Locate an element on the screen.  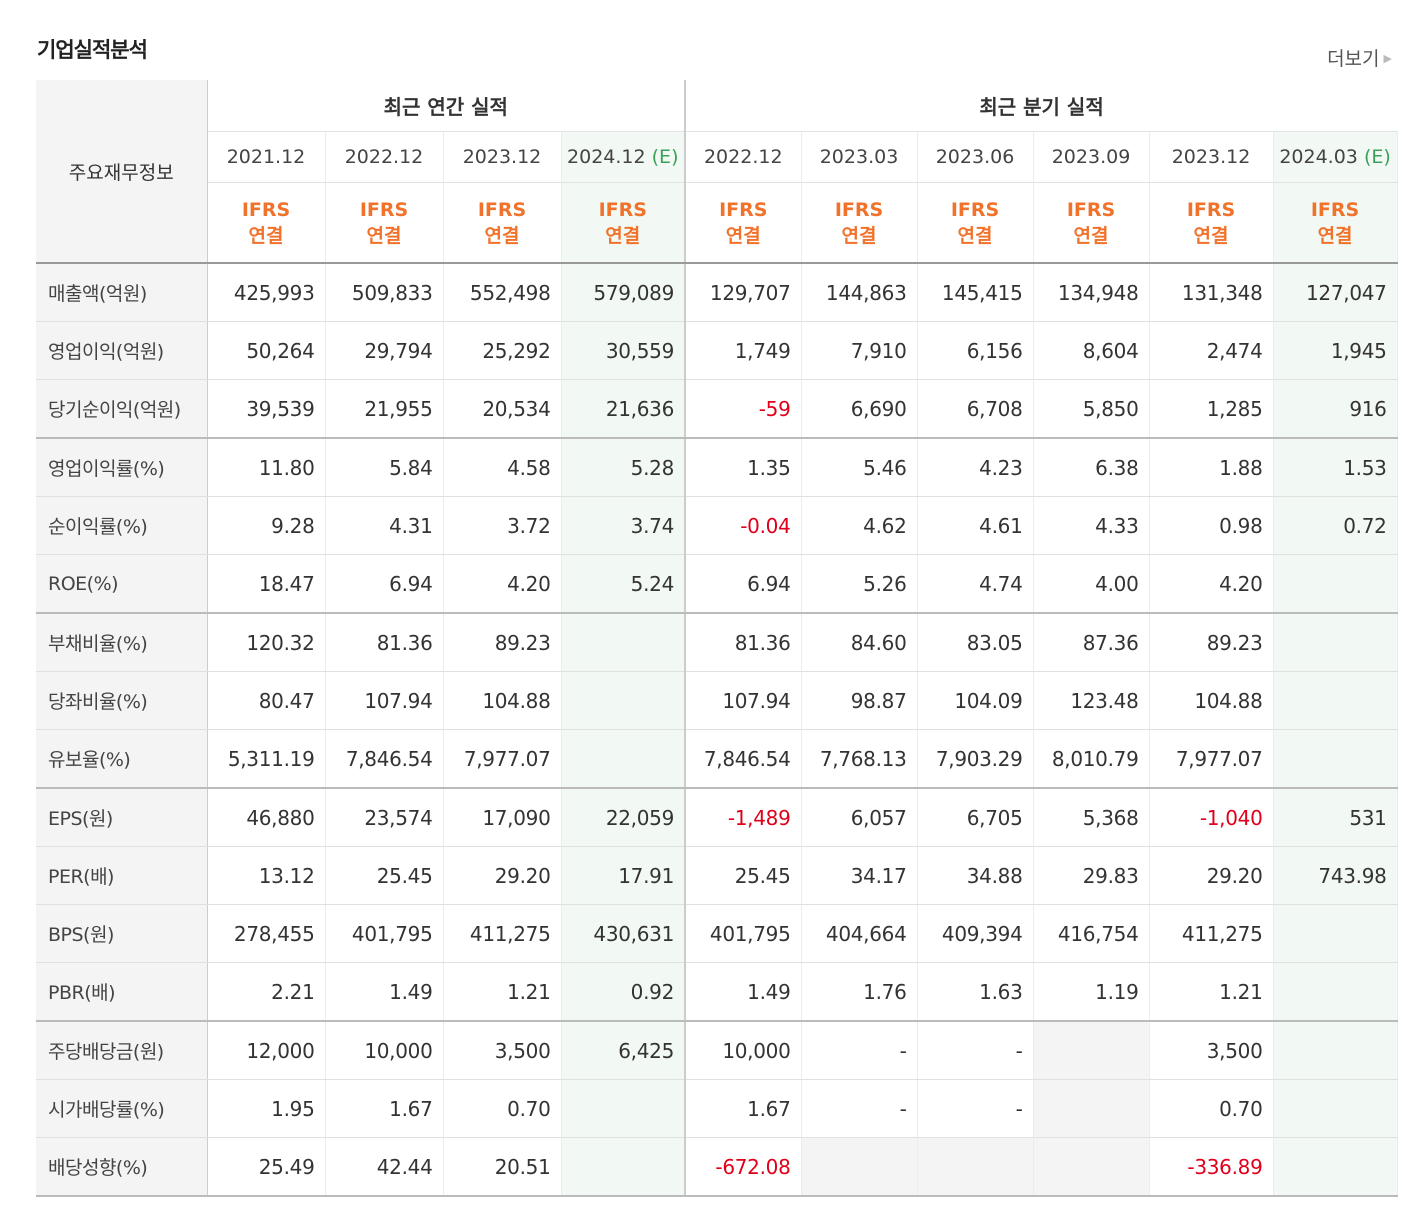
data-cell: 2.21 is located at coordinates (266, 992).